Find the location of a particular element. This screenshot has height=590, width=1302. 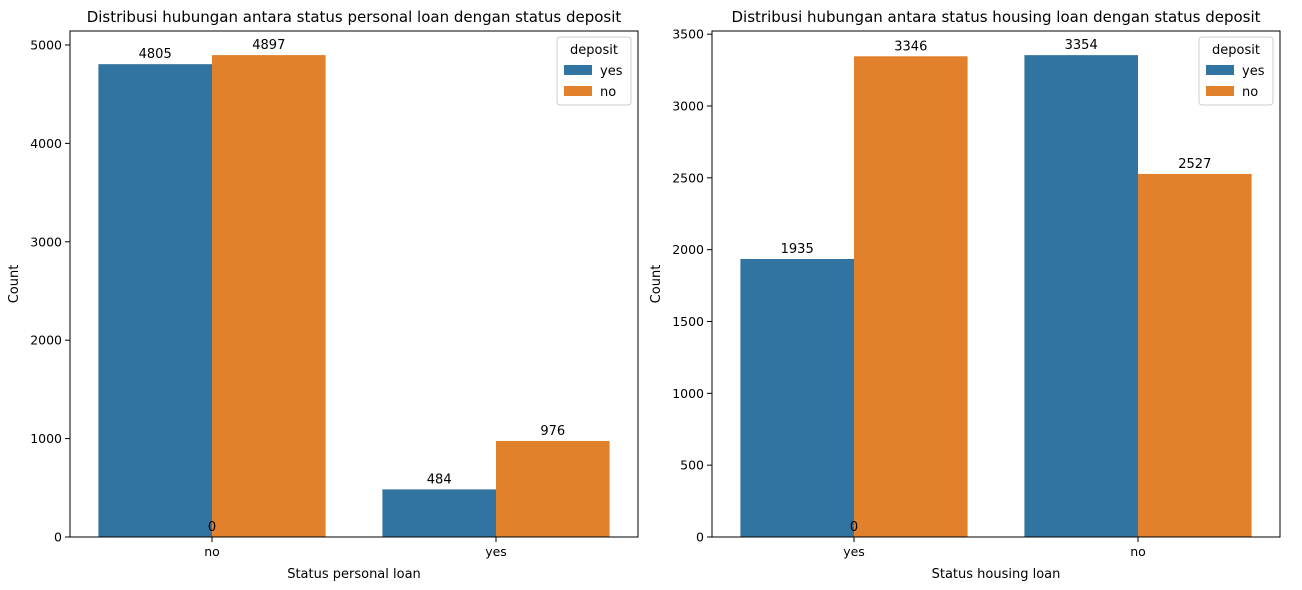

data-label: 4897 is located at coordinates (268, 45).